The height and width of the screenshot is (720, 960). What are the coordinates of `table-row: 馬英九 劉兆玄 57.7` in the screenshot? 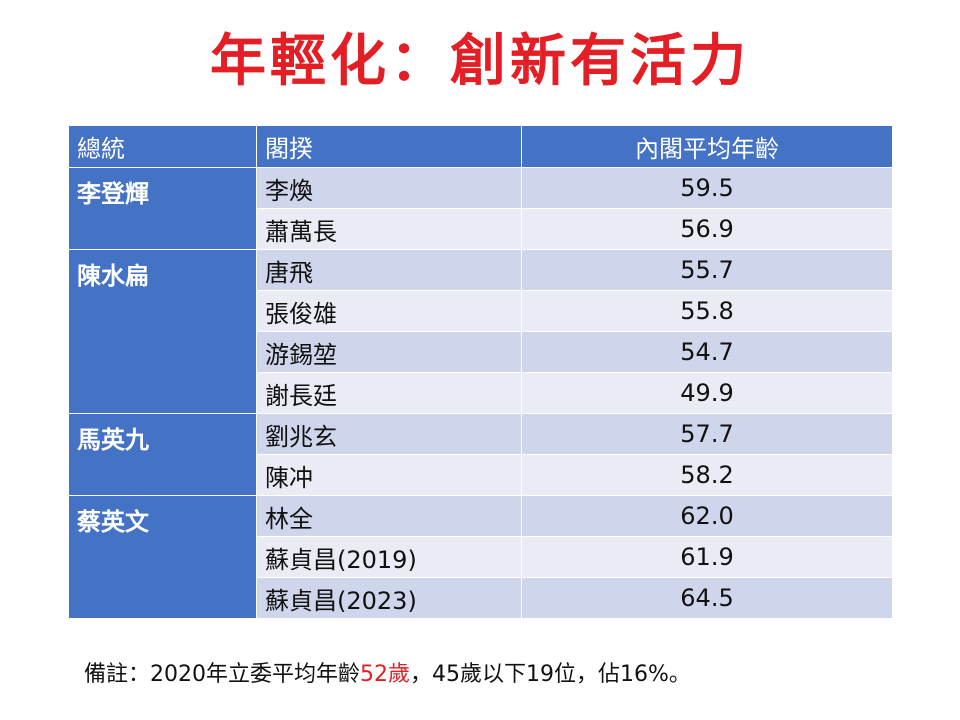 It's located at (480, 454).